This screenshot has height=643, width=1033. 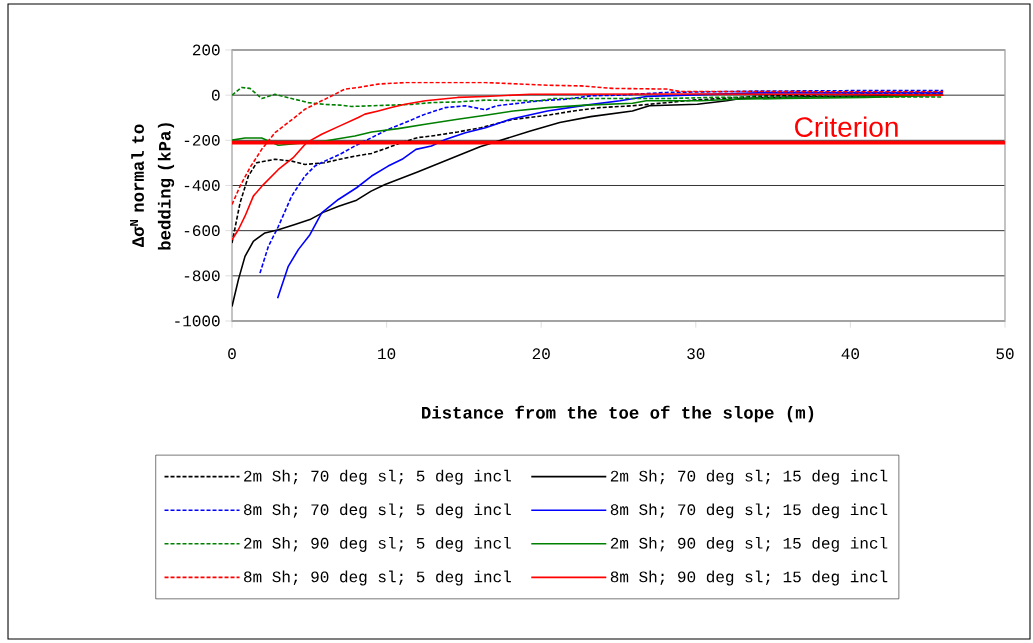 I want to click on legend-label: 8m Sh; 90 deg sl; 5 deg incl, so click(x=377, y=578).